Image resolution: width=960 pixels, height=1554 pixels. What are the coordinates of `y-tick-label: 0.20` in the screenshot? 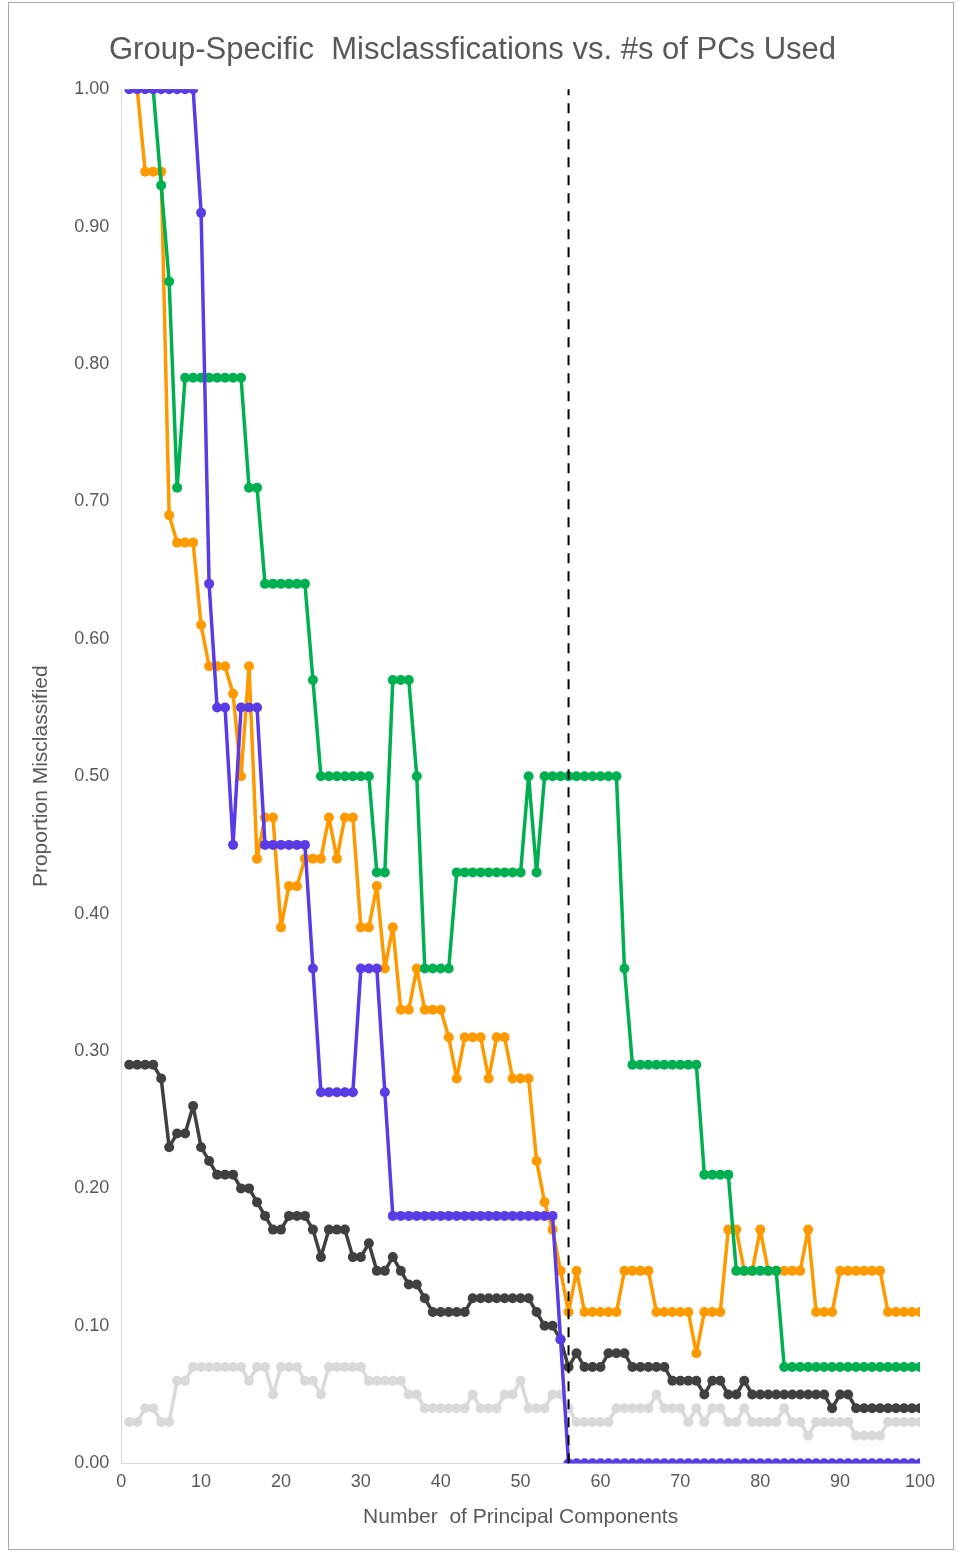 It's located at (92, 1187).